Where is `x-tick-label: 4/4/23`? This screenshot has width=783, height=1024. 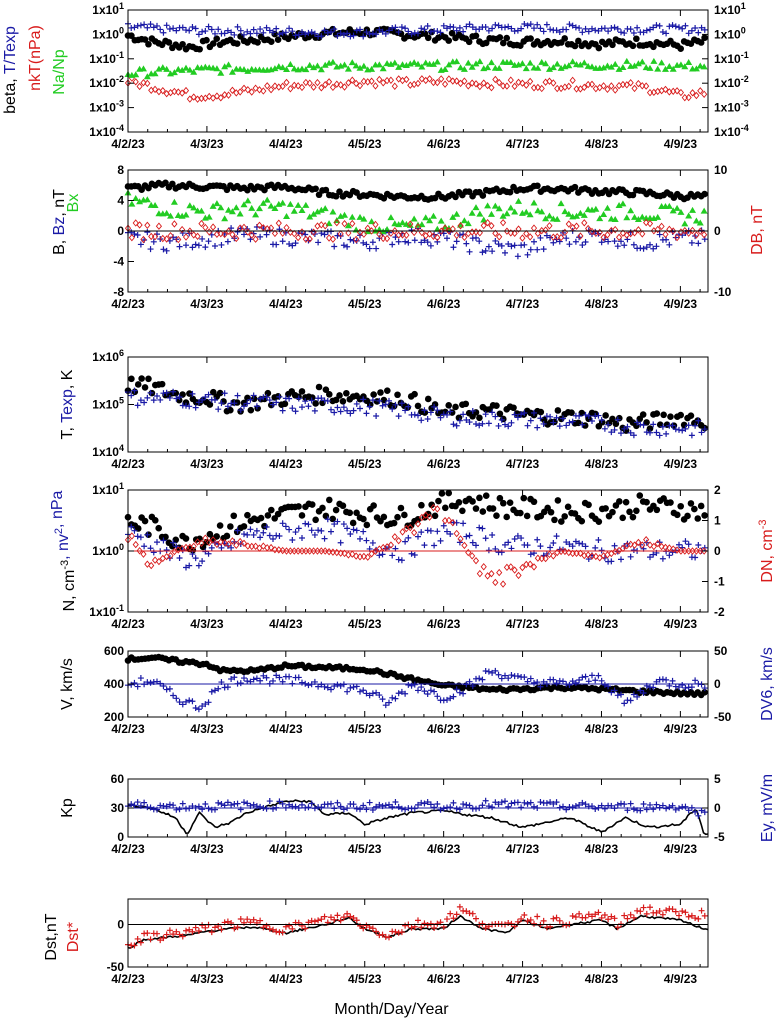 x-tick-label: 4/4/23 is located at coordinates (286, 464).